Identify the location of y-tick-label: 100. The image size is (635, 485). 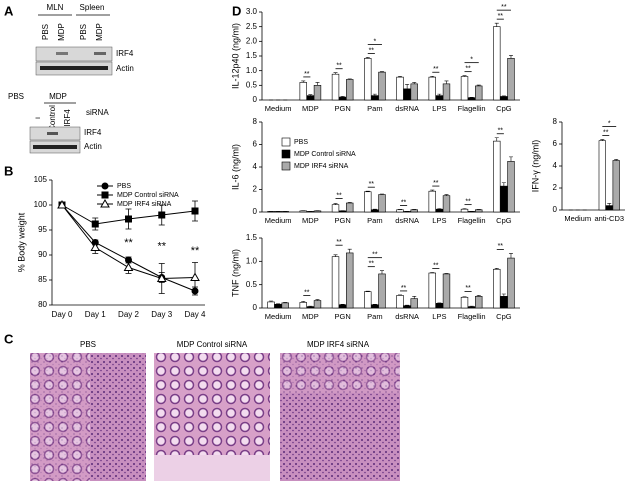
(41, 204).